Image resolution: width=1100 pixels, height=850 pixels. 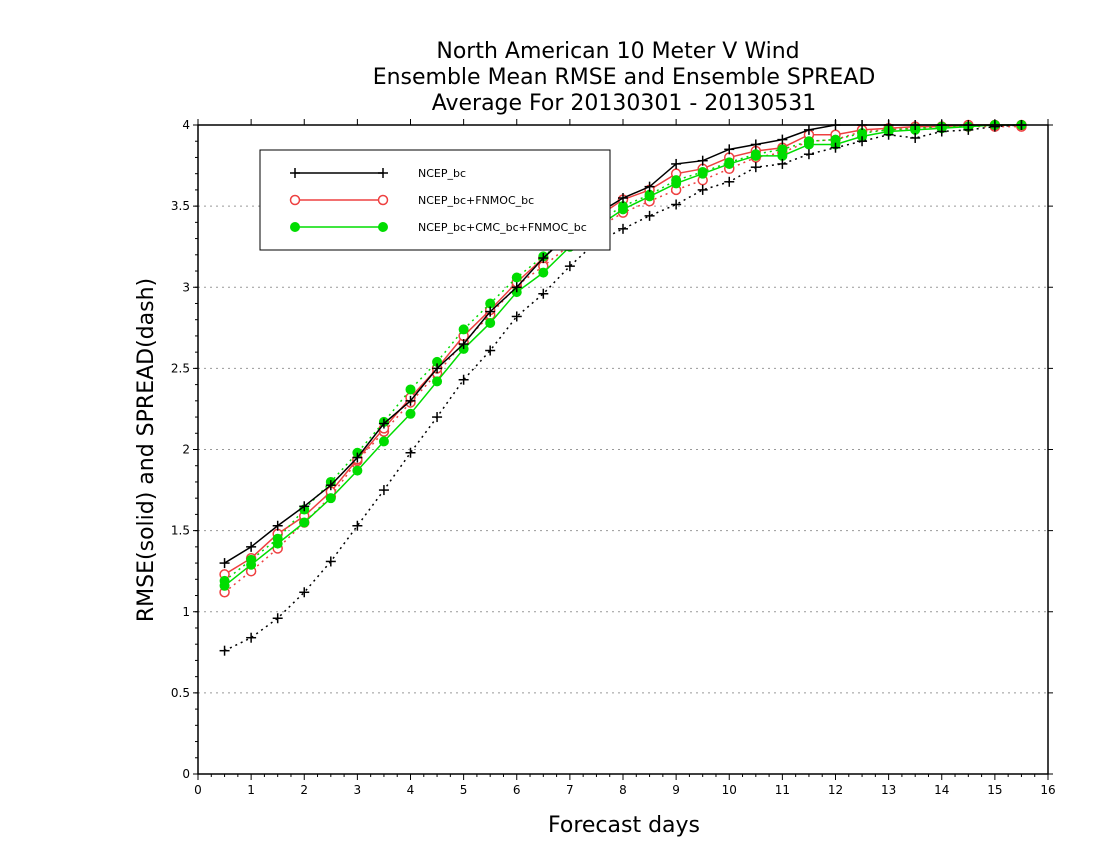 What do you see at coordinates (180, 693) in the screenshot?
I see `y-tick-label: 0.5` at bounding box center [180, 693].